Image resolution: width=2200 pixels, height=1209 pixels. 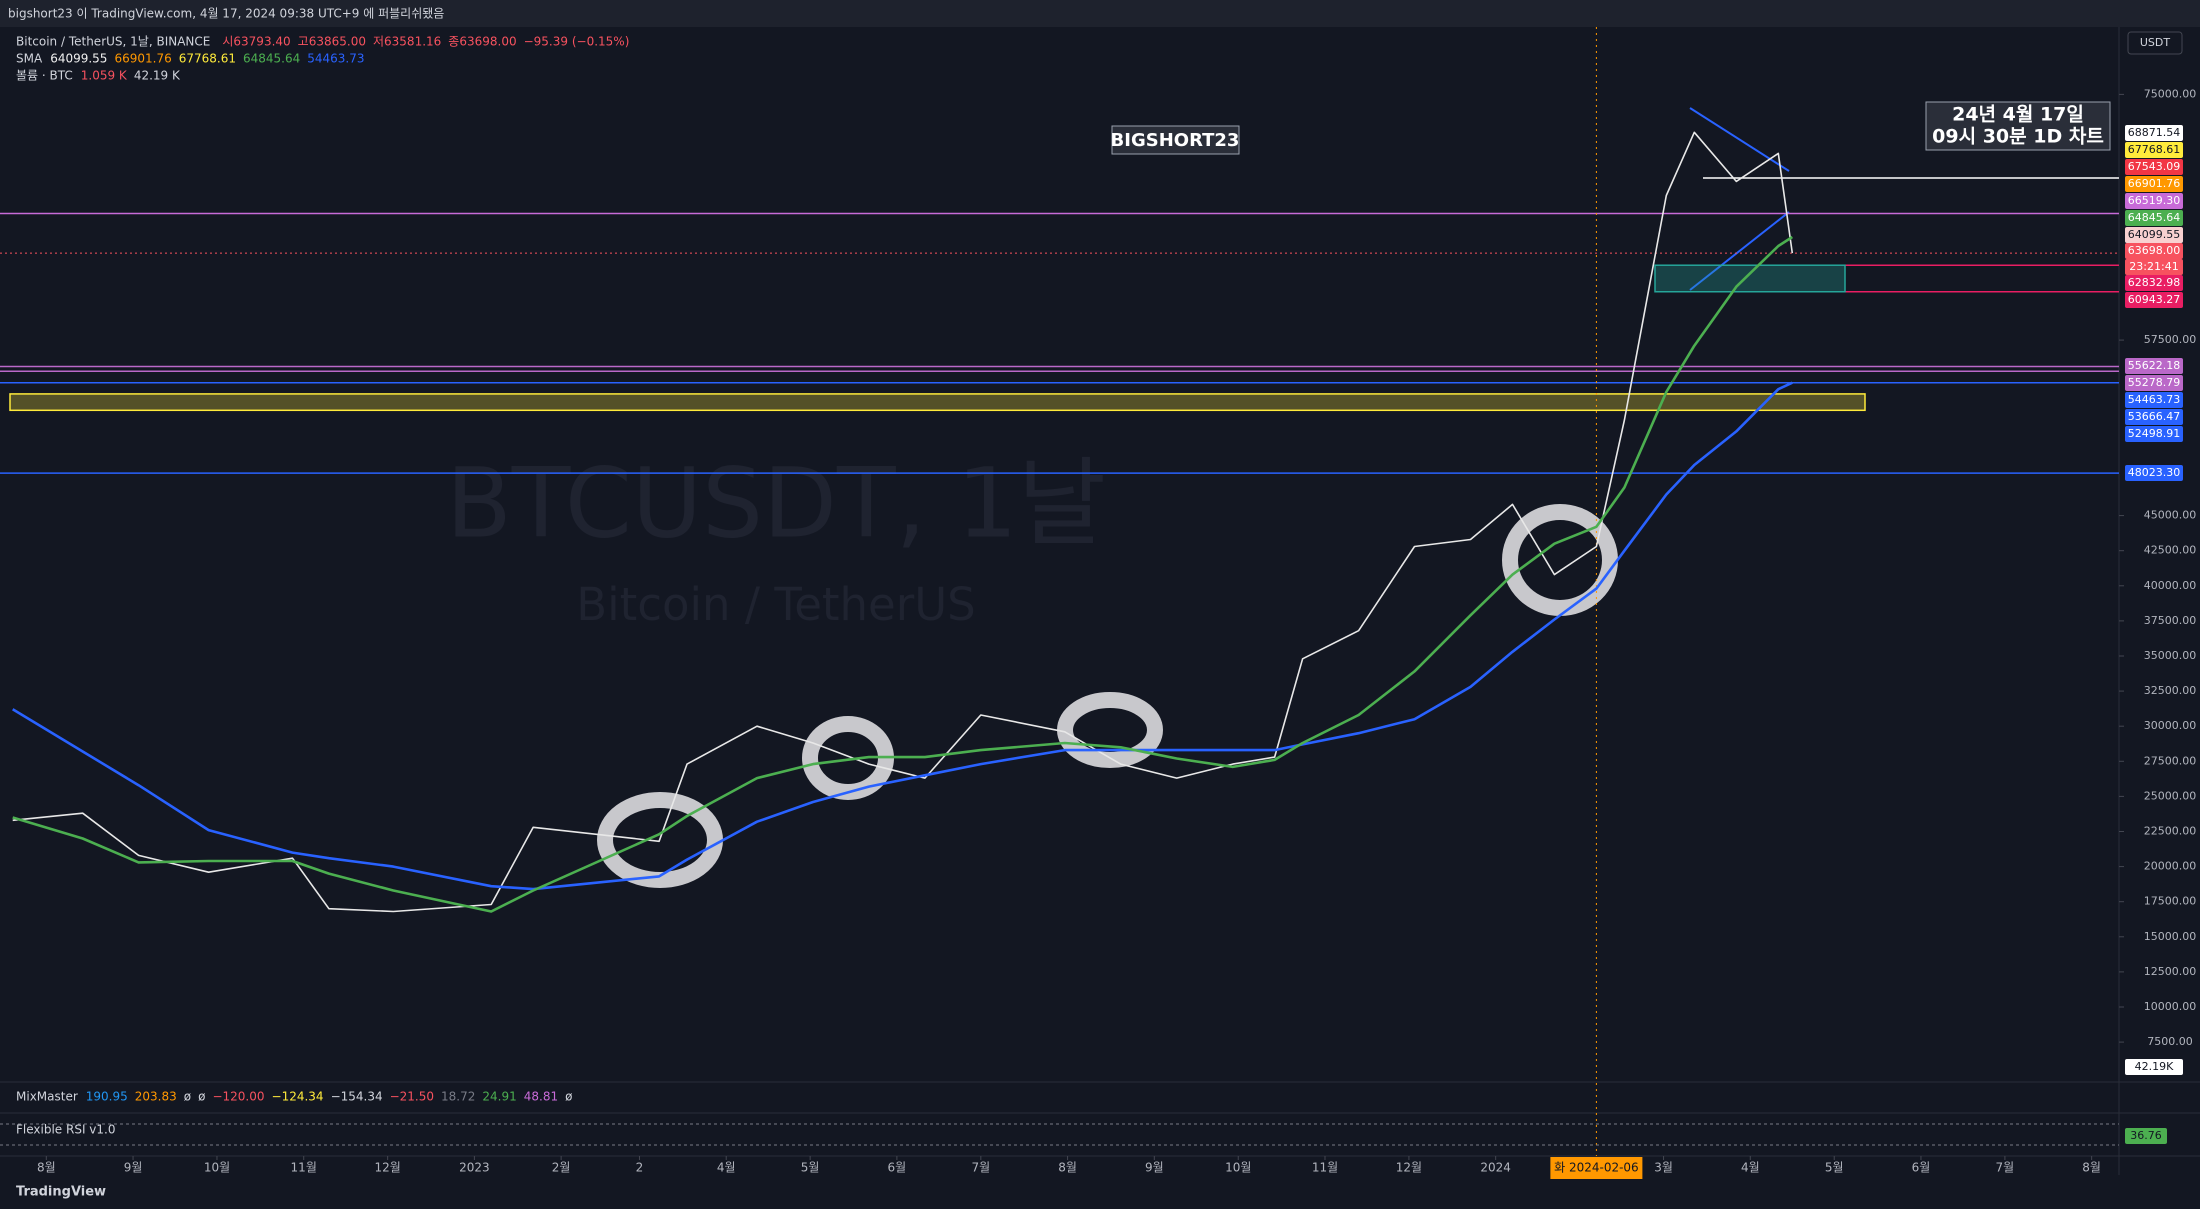 What do you see at coordinates (44, 76) in the screenshot?
I see `legend-label: 볼륨 · BTC` at bounding box center [44, 76].